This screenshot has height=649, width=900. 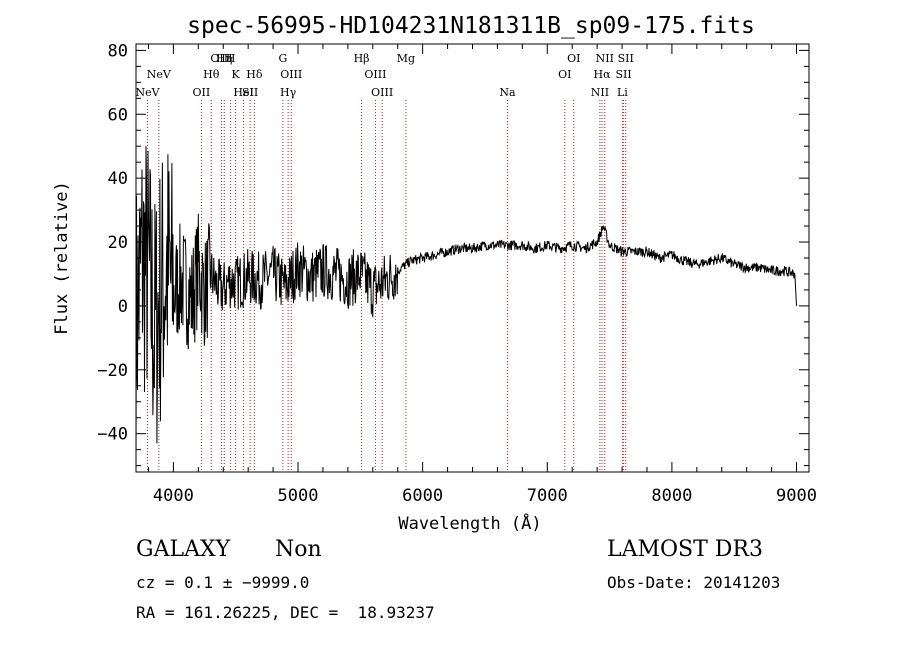 I want to click on x-tick-label: 5000, so click(x=298, y=496).